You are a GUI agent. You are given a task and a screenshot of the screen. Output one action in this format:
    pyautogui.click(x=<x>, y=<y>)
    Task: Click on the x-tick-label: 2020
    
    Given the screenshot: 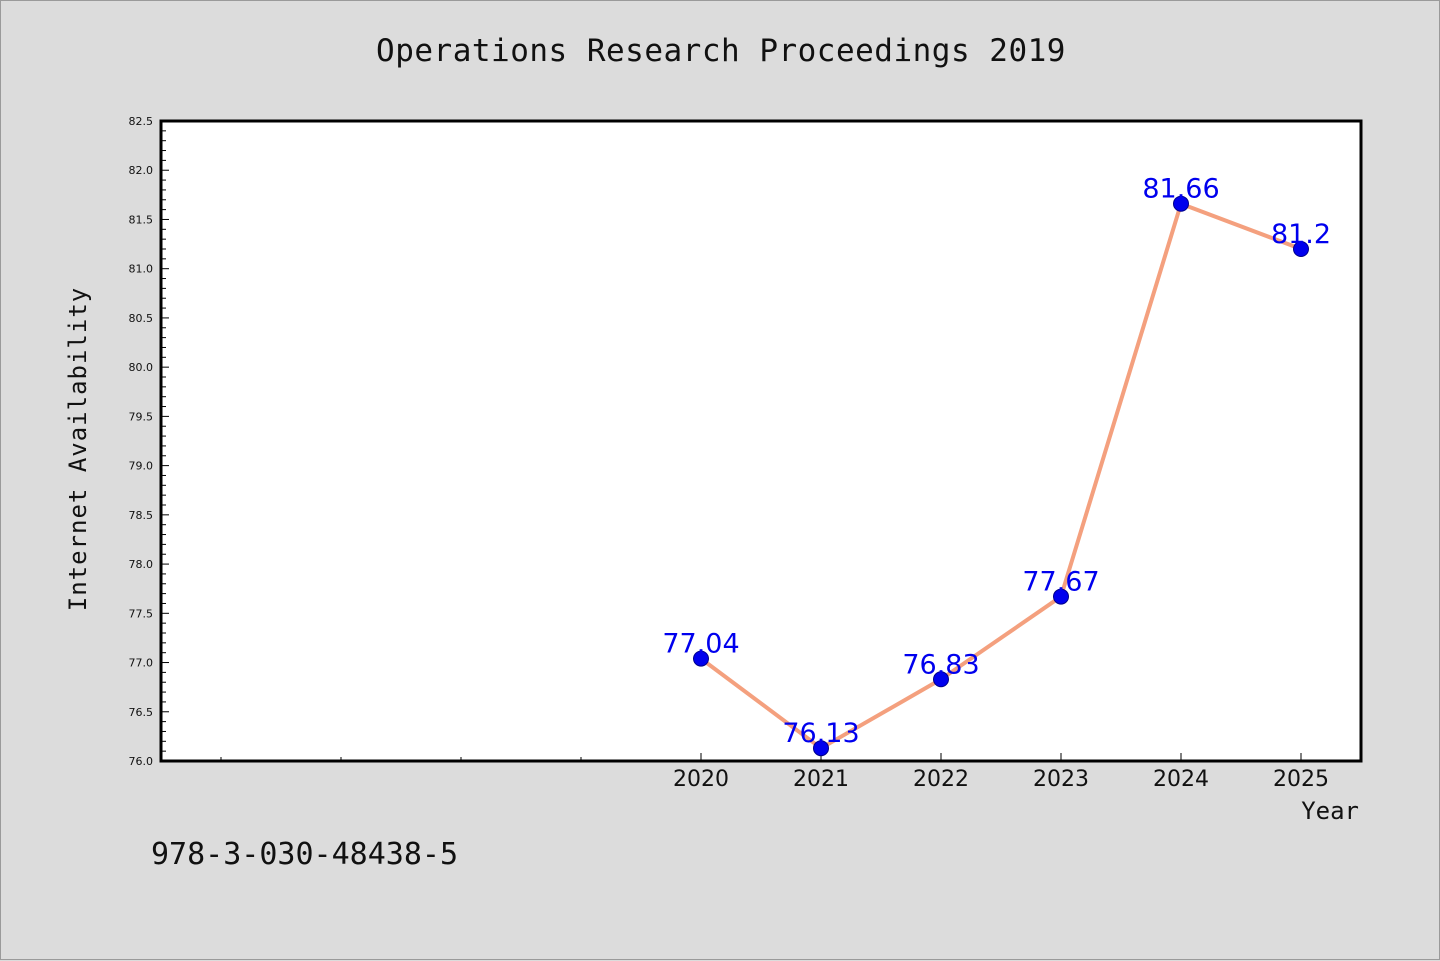 What is the action you would take?
    pyautogui.click(x=701, y=779)
    